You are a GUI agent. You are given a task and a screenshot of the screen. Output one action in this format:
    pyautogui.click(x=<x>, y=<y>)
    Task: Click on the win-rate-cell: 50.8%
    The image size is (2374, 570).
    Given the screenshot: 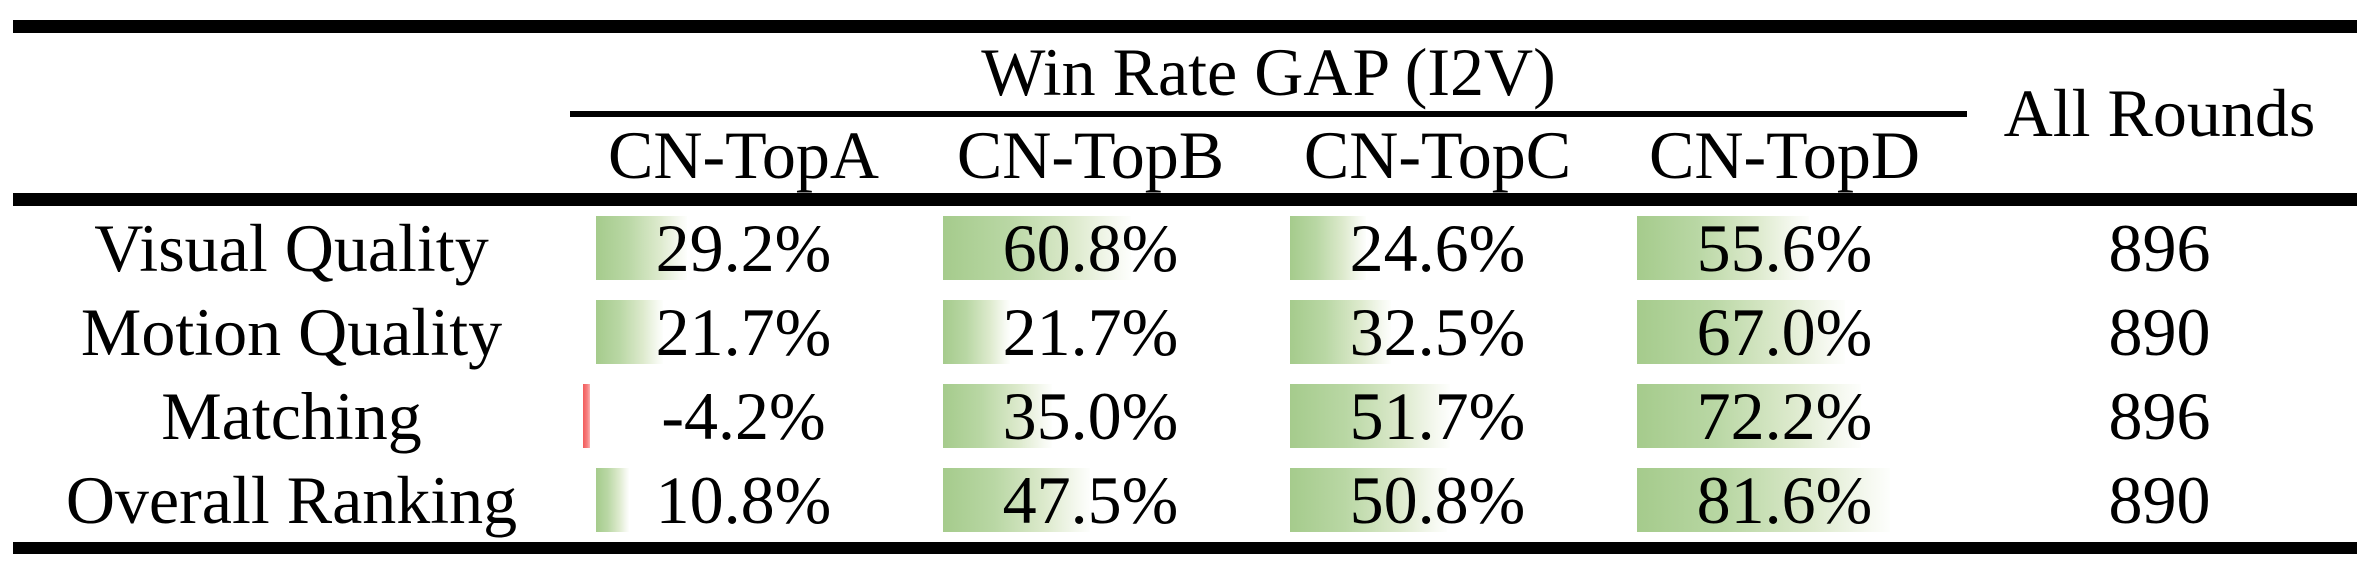 What is the action you would take?
    pyautogui.click(x=1437, y=500)
    